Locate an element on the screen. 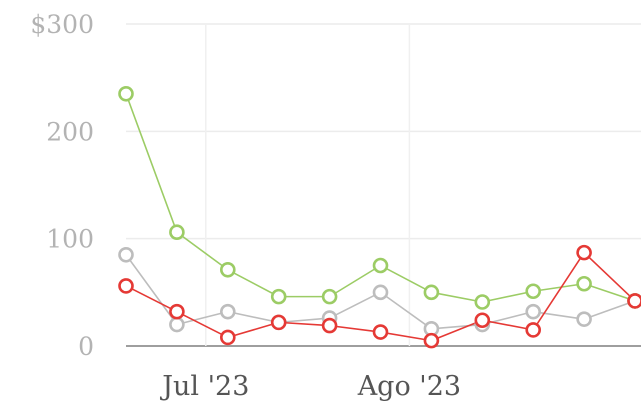 The width and height of the screenshot is (641, 409). y-tick-label: 200 is located at coordinates (70, 131).